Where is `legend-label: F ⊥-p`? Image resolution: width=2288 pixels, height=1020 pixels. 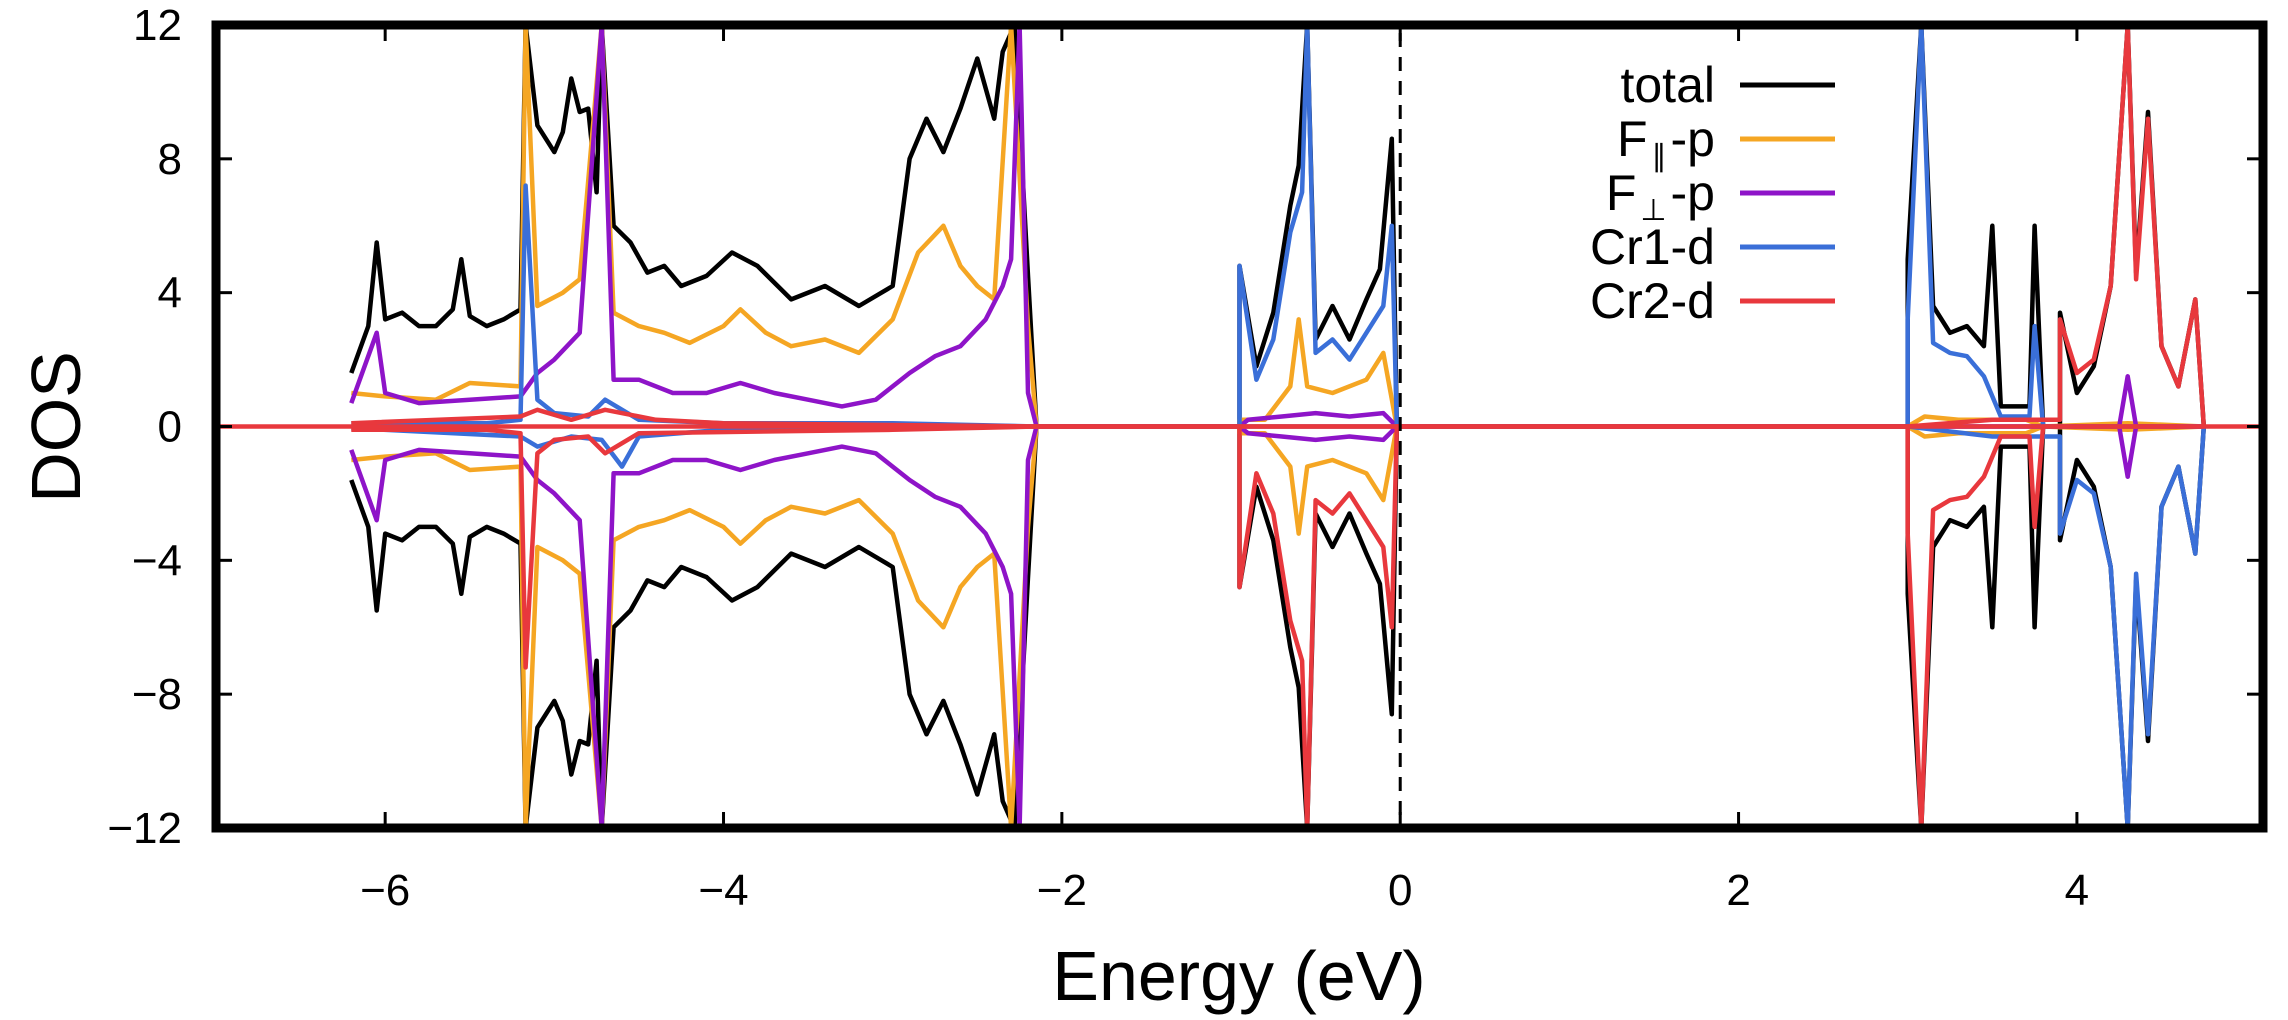
legend-label: F ⊥-p is located at coordinates (1660, 196).